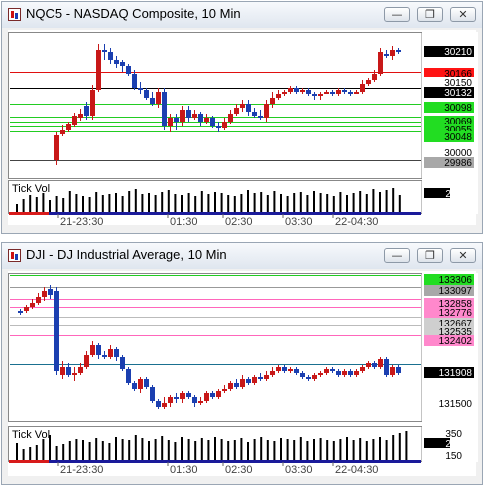 This screenshot has height=487, width=486. What do you see at coordinates (456, 280) in the screenshot?
I see `price-label: 133306` at bounding box center [456, 280].